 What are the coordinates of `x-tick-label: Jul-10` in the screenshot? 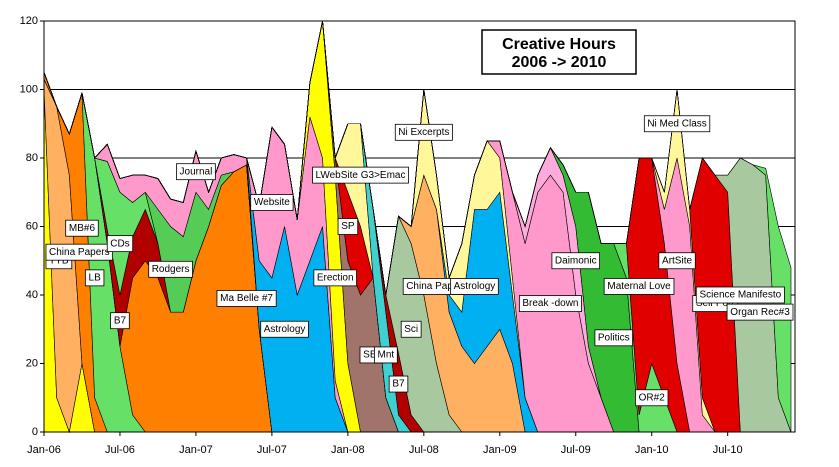 It's located at (728, 450).